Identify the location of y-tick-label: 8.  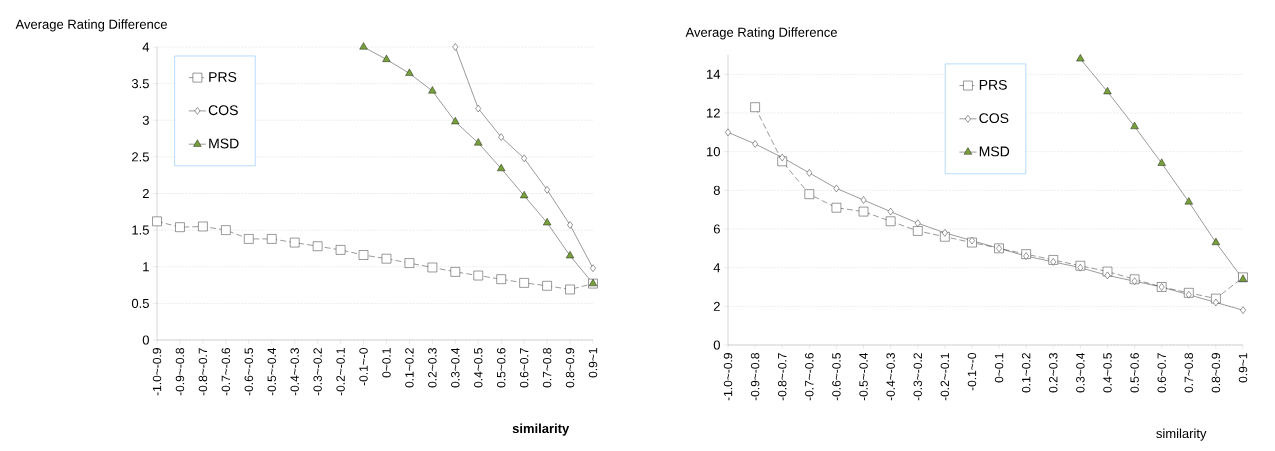
(716, 190).